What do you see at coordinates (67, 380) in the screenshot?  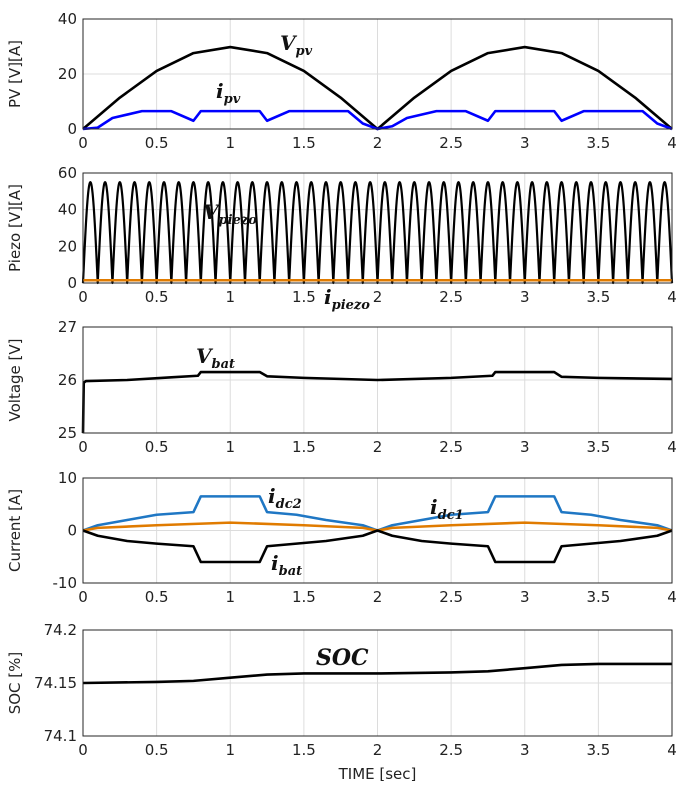 I see `y-tick-label: 26` at bounding box center [67, 380].